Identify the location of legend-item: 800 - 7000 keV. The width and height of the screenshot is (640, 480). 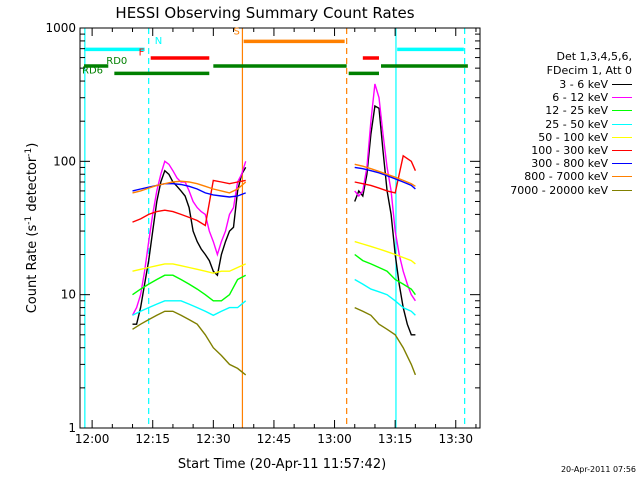
(555, 176).